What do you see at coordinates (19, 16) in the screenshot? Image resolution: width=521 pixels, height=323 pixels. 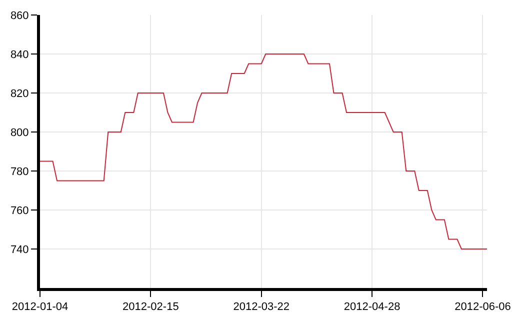 I see `y-tick-label: 860` at bounding box center [19, 16].